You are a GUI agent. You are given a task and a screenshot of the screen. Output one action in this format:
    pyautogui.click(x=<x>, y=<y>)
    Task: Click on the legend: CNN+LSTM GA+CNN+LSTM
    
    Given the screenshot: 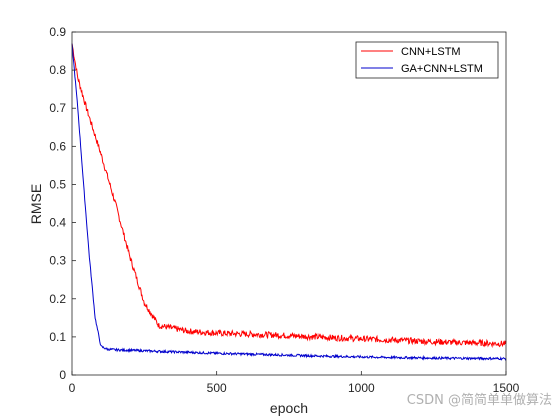 What is the action you would take?
    pyautogui.click(x=427, y=60)
    